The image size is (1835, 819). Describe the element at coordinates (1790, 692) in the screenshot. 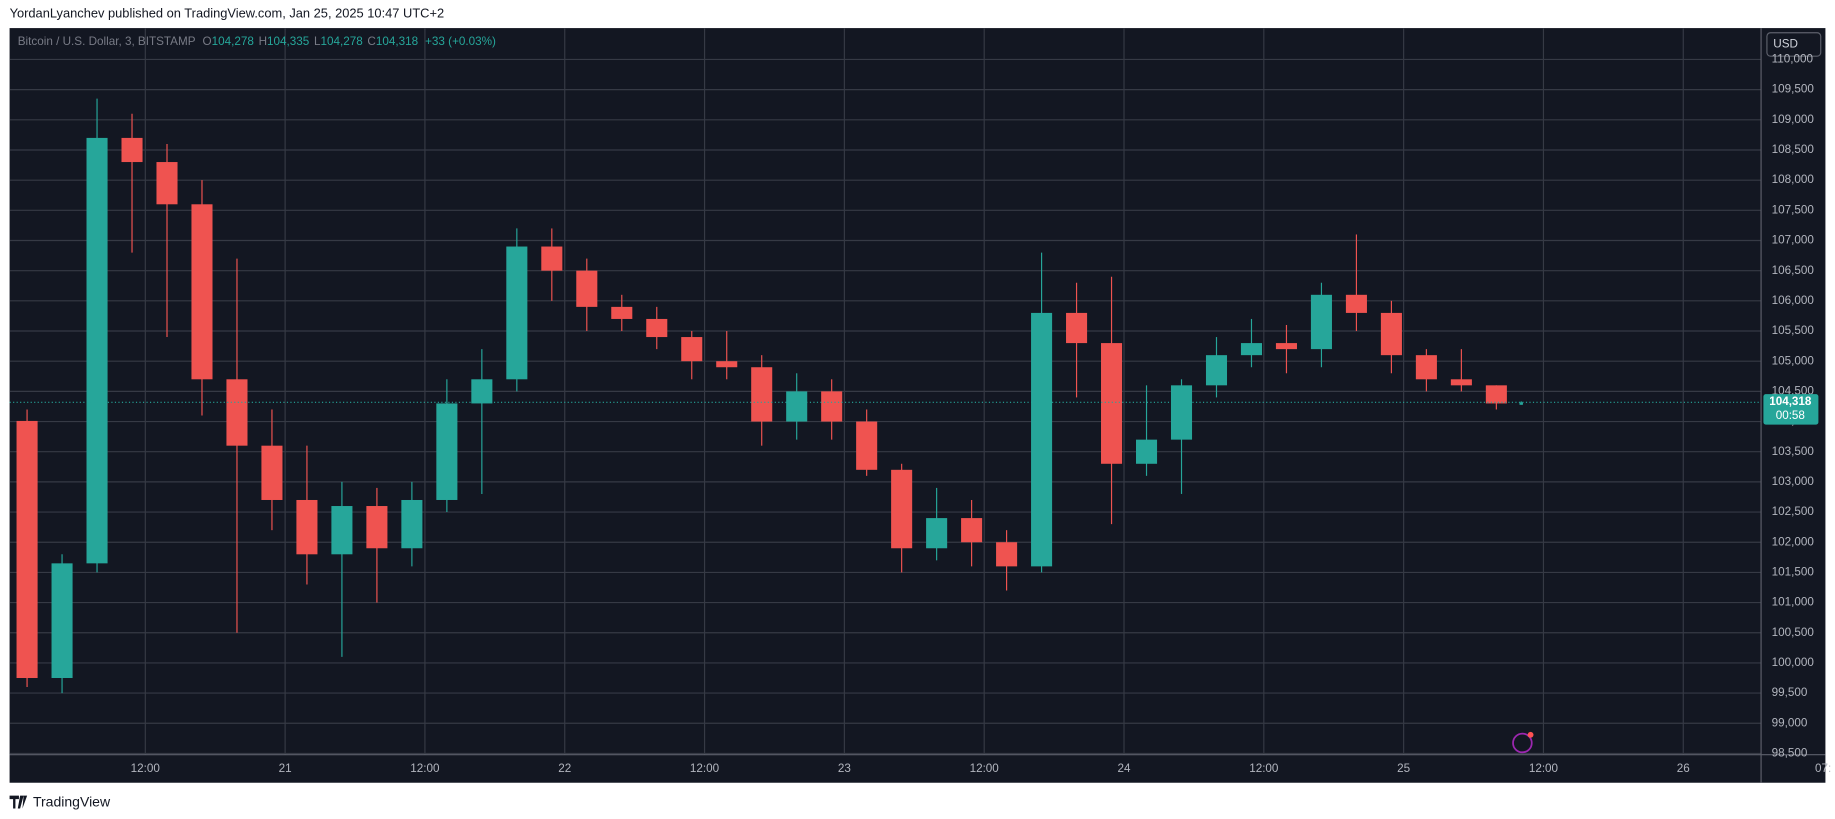

I see `y-tick-label: 99,500` at that location.